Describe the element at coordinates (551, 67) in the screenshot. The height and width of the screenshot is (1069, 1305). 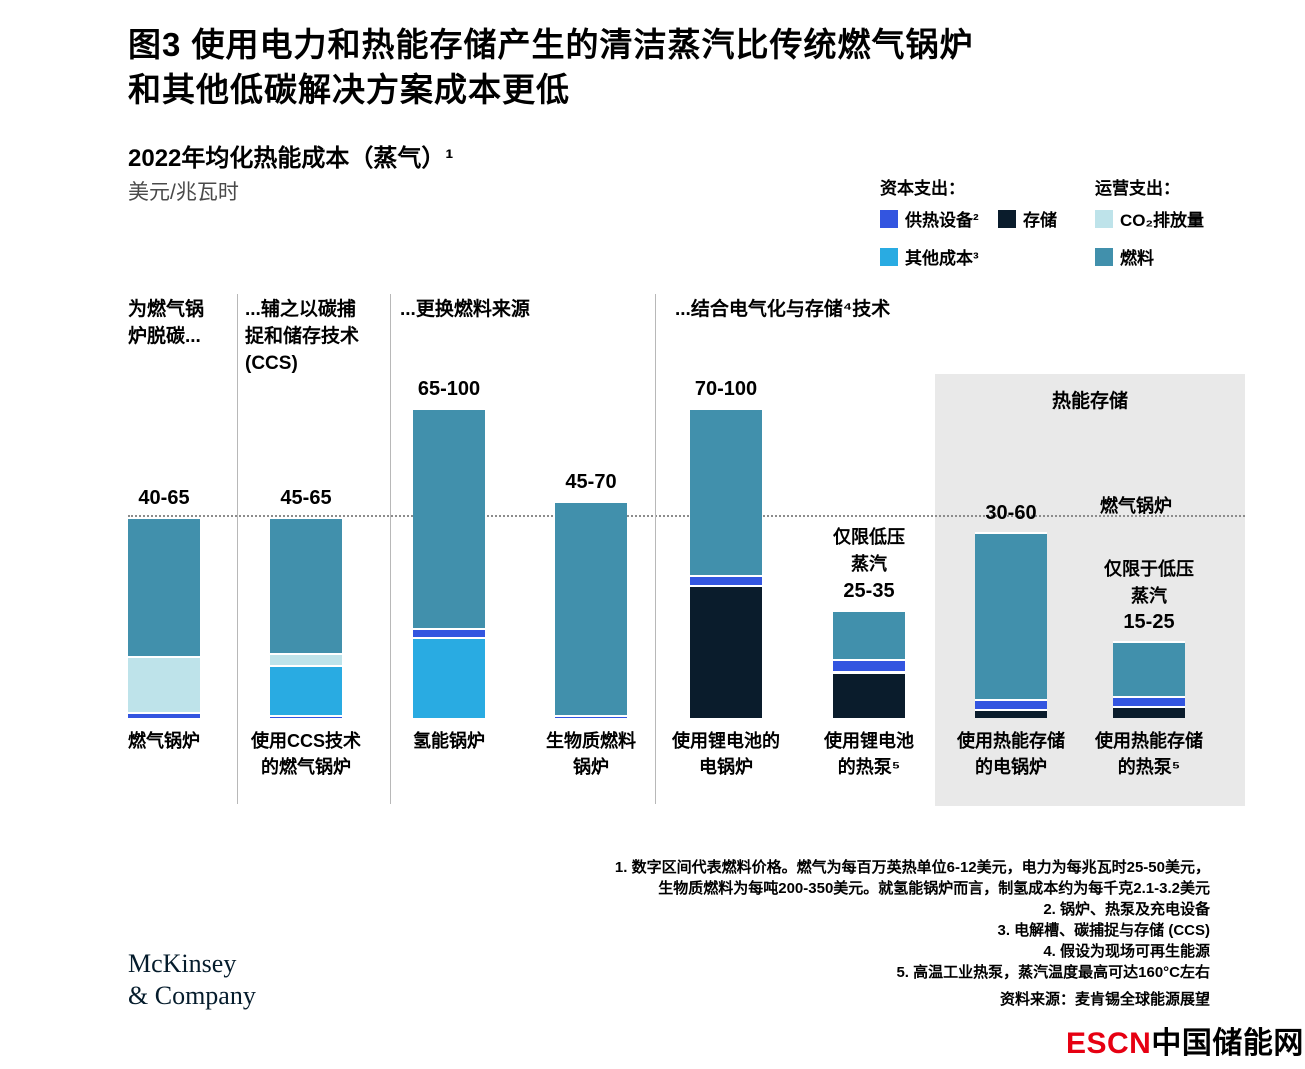
I see `figure-title: 图3 使用电力和热能存储产生的清洁蒸汽比传统燃气锅炉 和其他低碳解决方案成本更低` at that location.